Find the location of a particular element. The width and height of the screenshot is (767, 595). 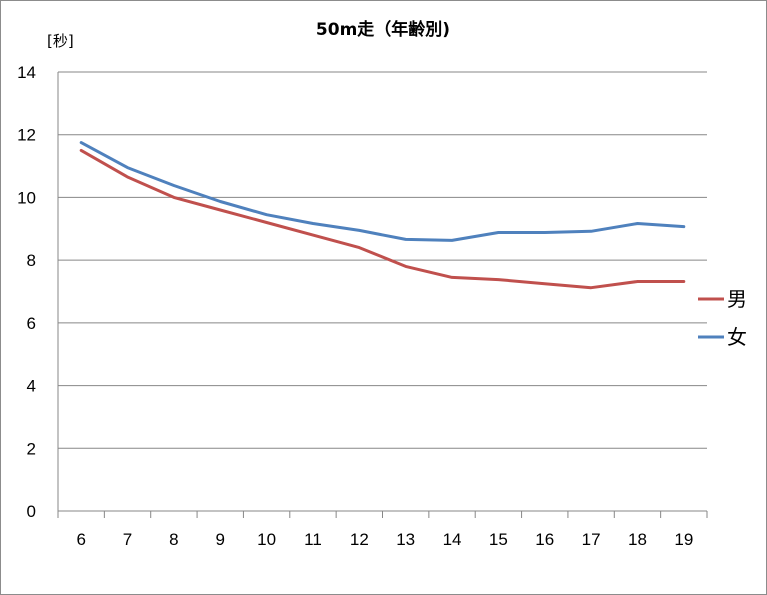

x-tick-label: 10 is located at coordinates (266, 539).